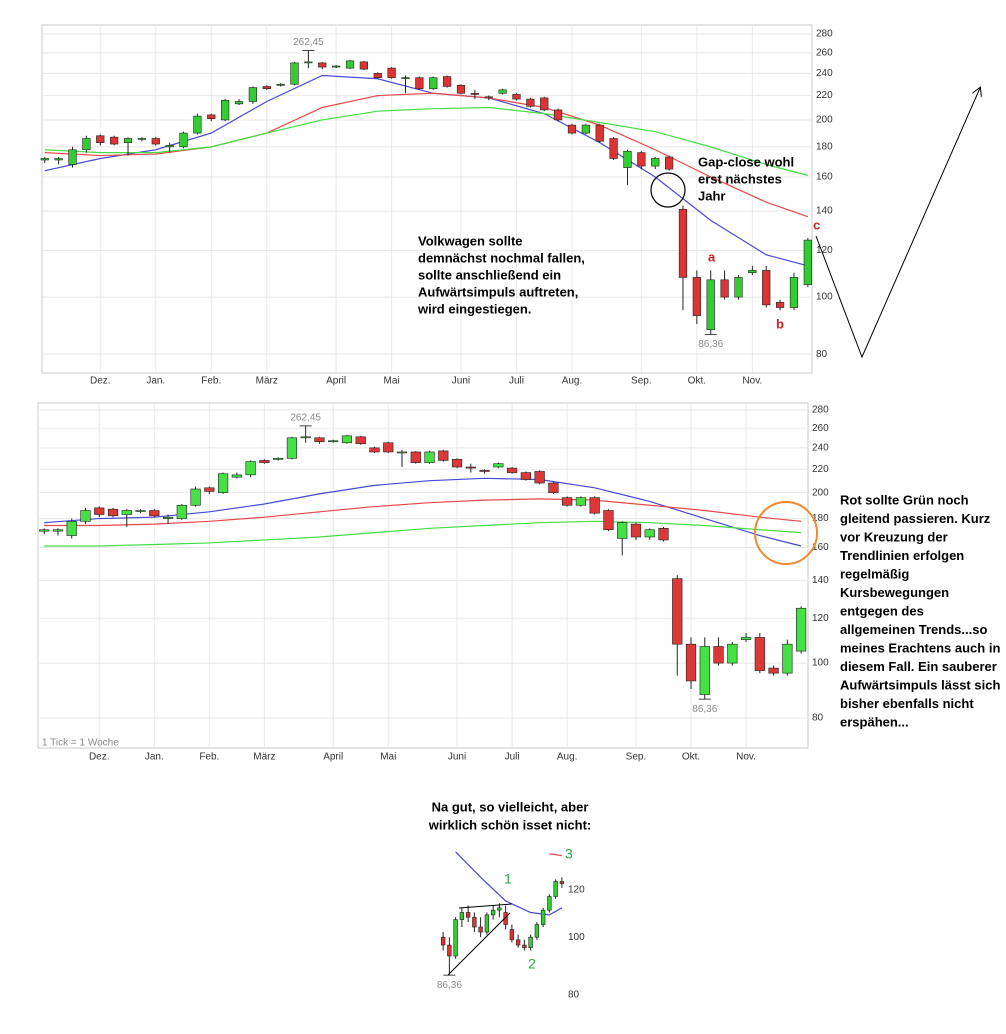  What do you see at coordinates (510, 824) in the screenshot?
I see `note-line: wirklich schön isset nicht:` at bounding box center [510, 824].